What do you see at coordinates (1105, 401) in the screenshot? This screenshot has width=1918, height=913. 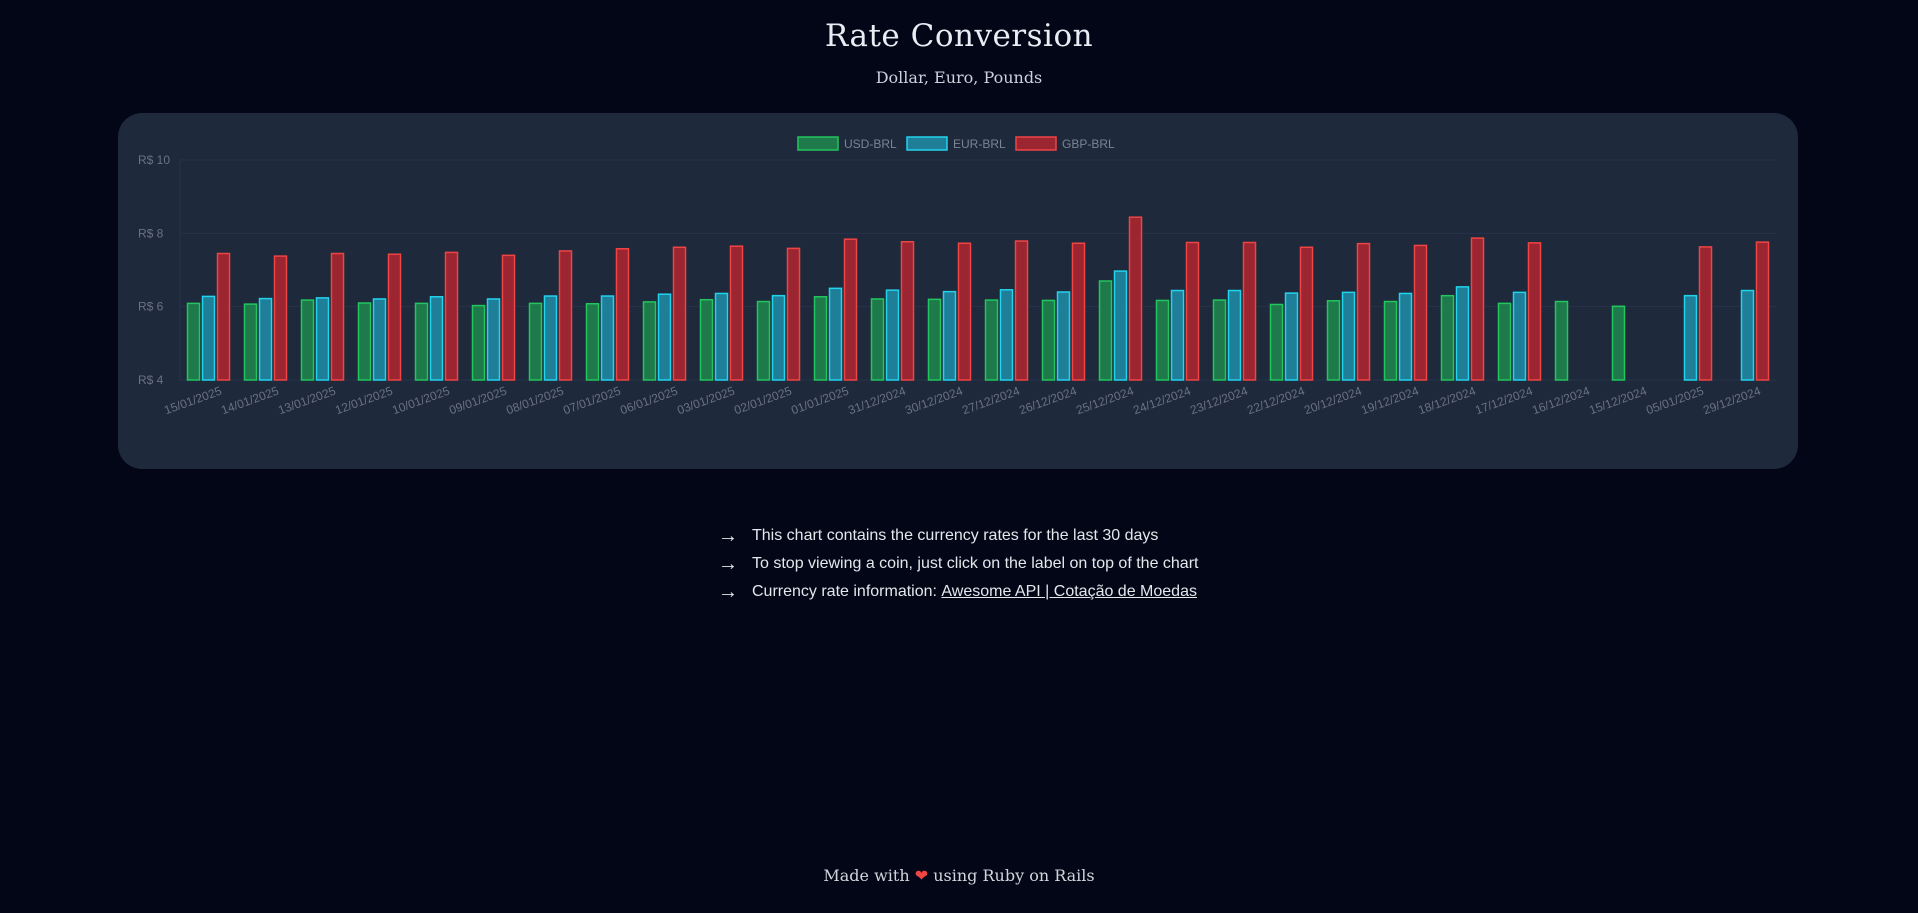 I see `x-tick-label: 25/12/2024` at bounding box center [1105, 401].